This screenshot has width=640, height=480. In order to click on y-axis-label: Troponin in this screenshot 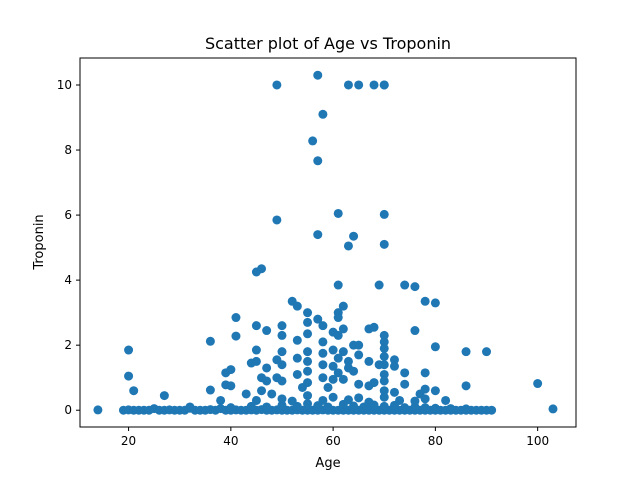, I will do `click(39, 242)`.